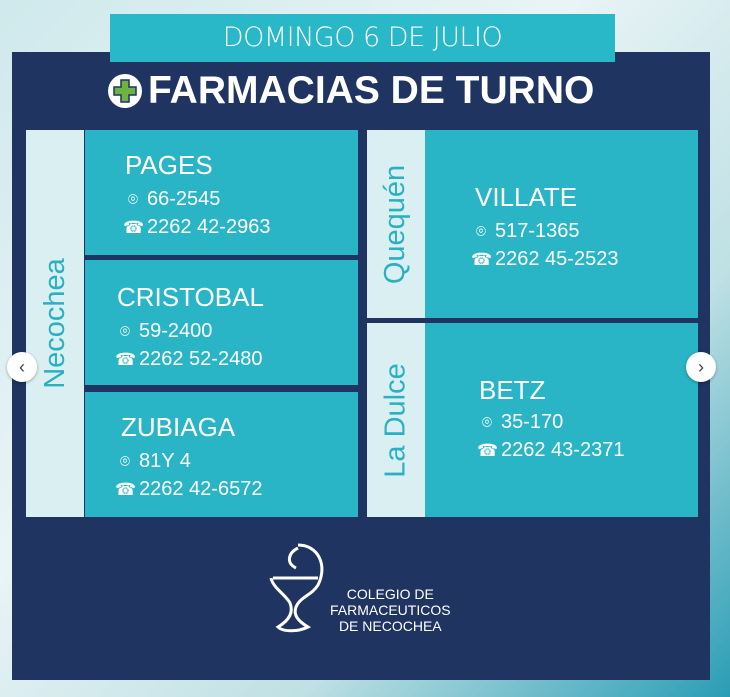 The image size is (730, 697). Describe the element at coordinates (557, 259) in the screenshot. I see `phone: 2262 45-2523` at that location.